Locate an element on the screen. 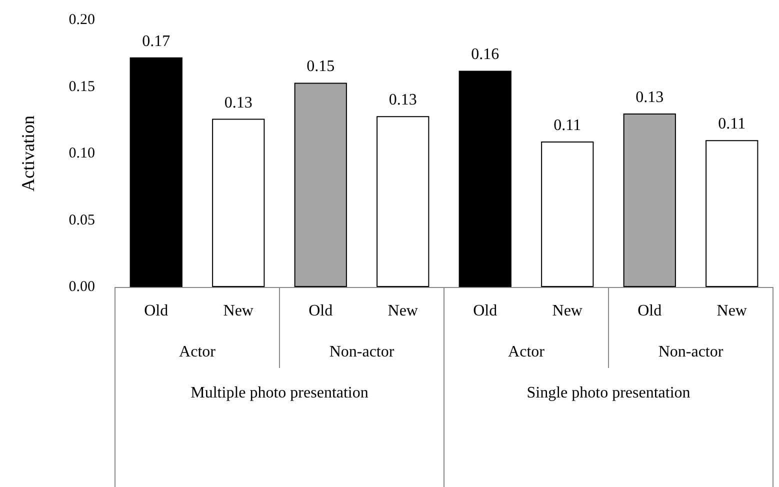 The width and height of the screenshot is (779, 487). y-tick-label: 0.05 is located at coordinates (81, 220).